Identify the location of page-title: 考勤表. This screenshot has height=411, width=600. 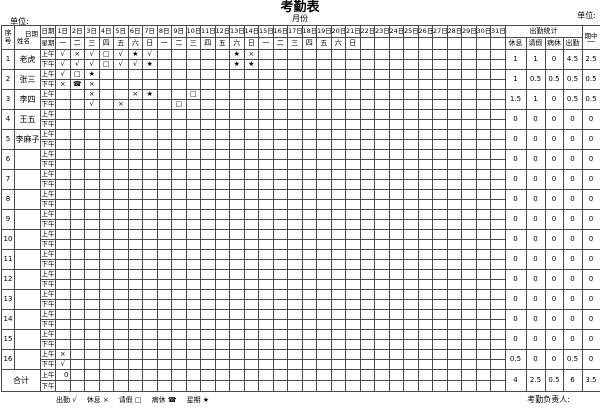
(300, 7).